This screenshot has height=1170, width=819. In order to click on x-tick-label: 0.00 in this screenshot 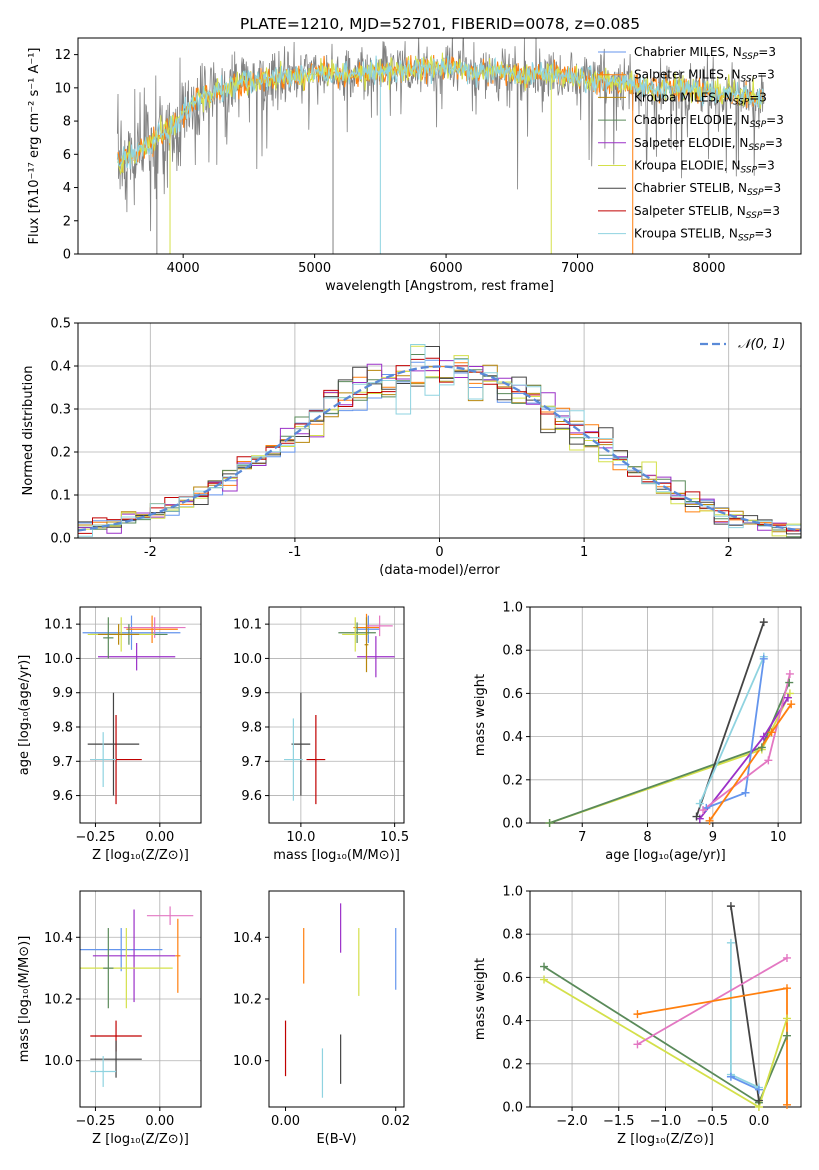, I will do `click(159, 1121)`.